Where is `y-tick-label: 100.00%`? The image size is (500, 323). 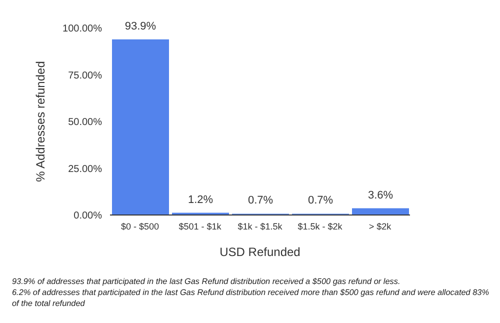 y-tick-label: 100.00% is located at coordinates (82, 29).